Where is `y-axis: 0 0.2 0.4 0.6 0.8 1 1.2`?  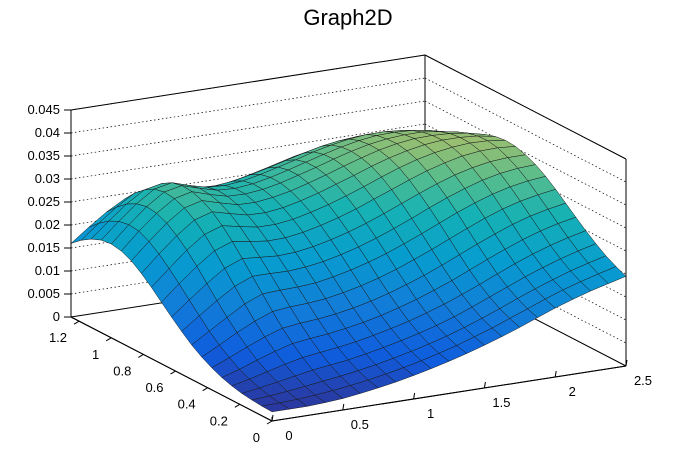 y-axis: 0 0.2 0.4 0.6 0.8 1 1.2 is located at coordinates (161, 380).